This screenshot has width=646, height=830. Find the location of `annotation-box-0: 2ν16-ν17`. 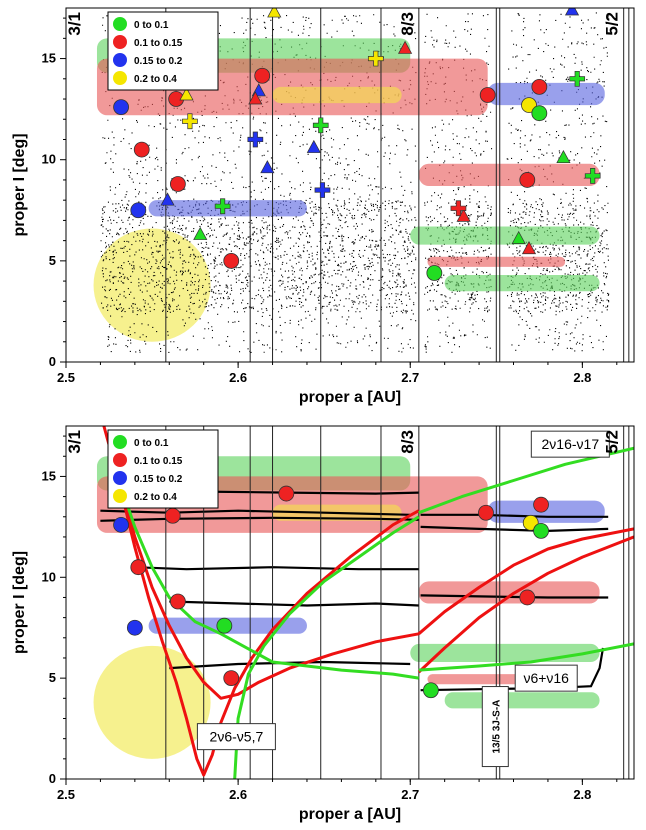

annotation-box-0: 2ν16-ν17 is located at coordinates (570, 444).